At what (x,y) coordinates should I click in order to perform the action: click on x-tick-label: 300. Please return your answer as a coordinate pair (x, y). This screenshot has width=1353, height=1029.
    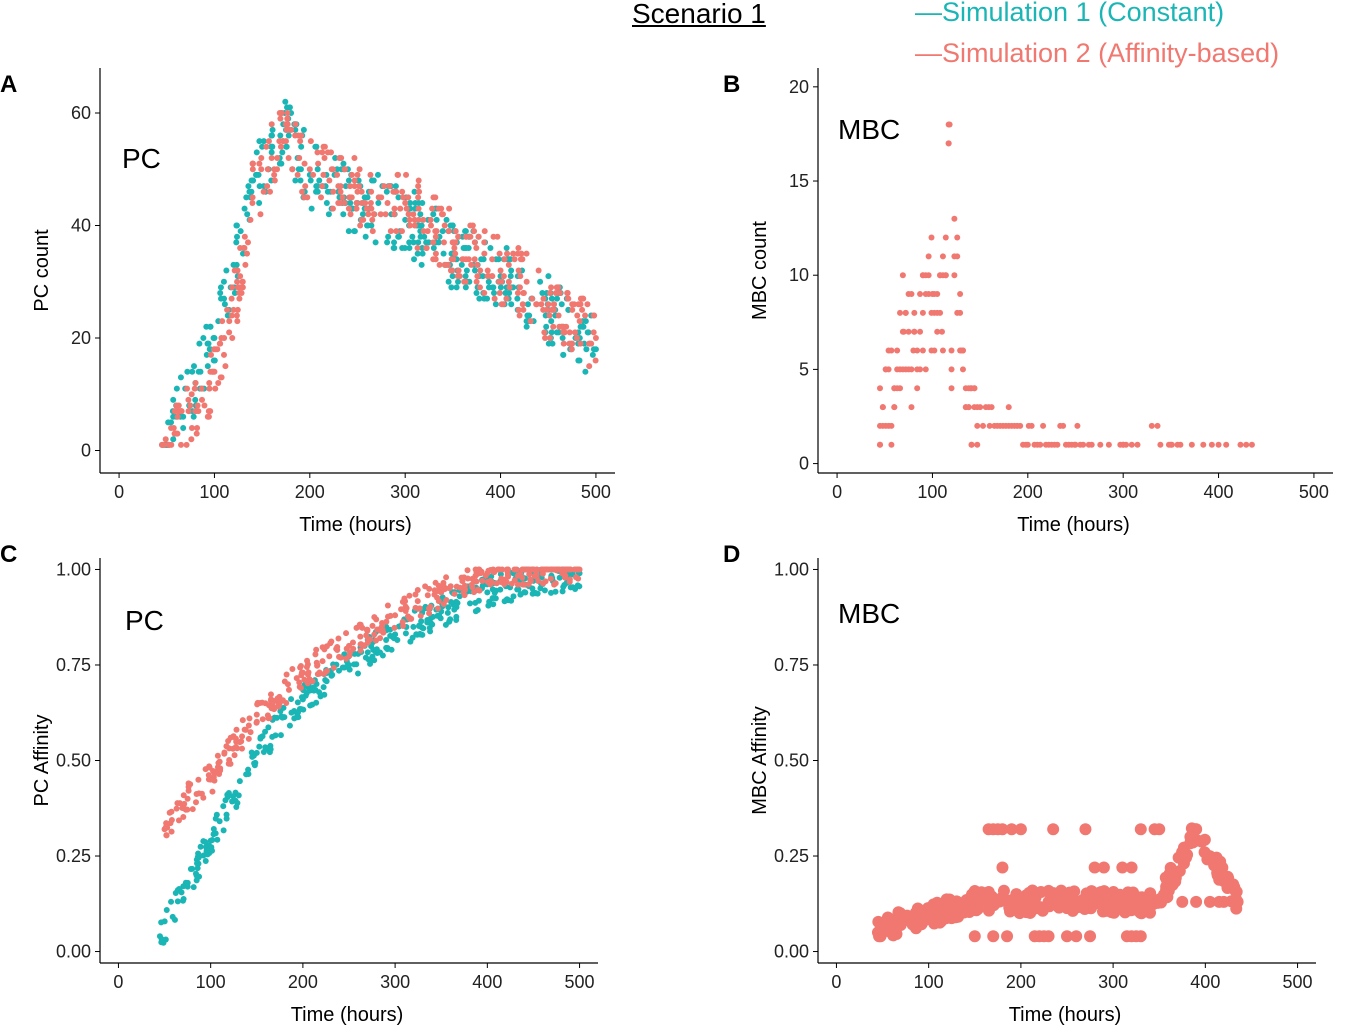
    Looking at the image, I should click on (405, 492).